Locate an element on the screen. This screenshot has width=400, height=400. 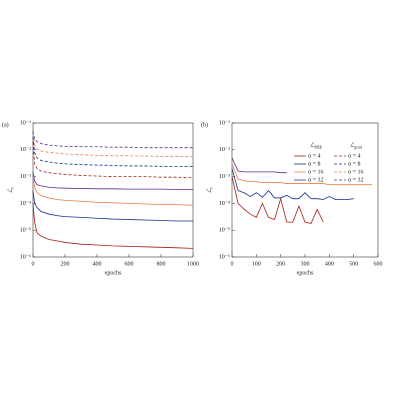
legend-title: ℒMSE is located at coordinates (316, 145).